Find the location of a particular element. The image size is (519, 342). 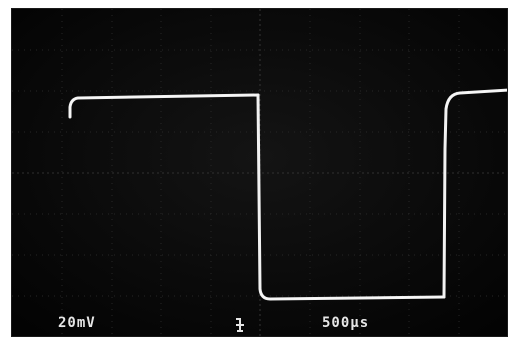

volts-per-division-readout: 20mV is located at coordinates (77, 323).